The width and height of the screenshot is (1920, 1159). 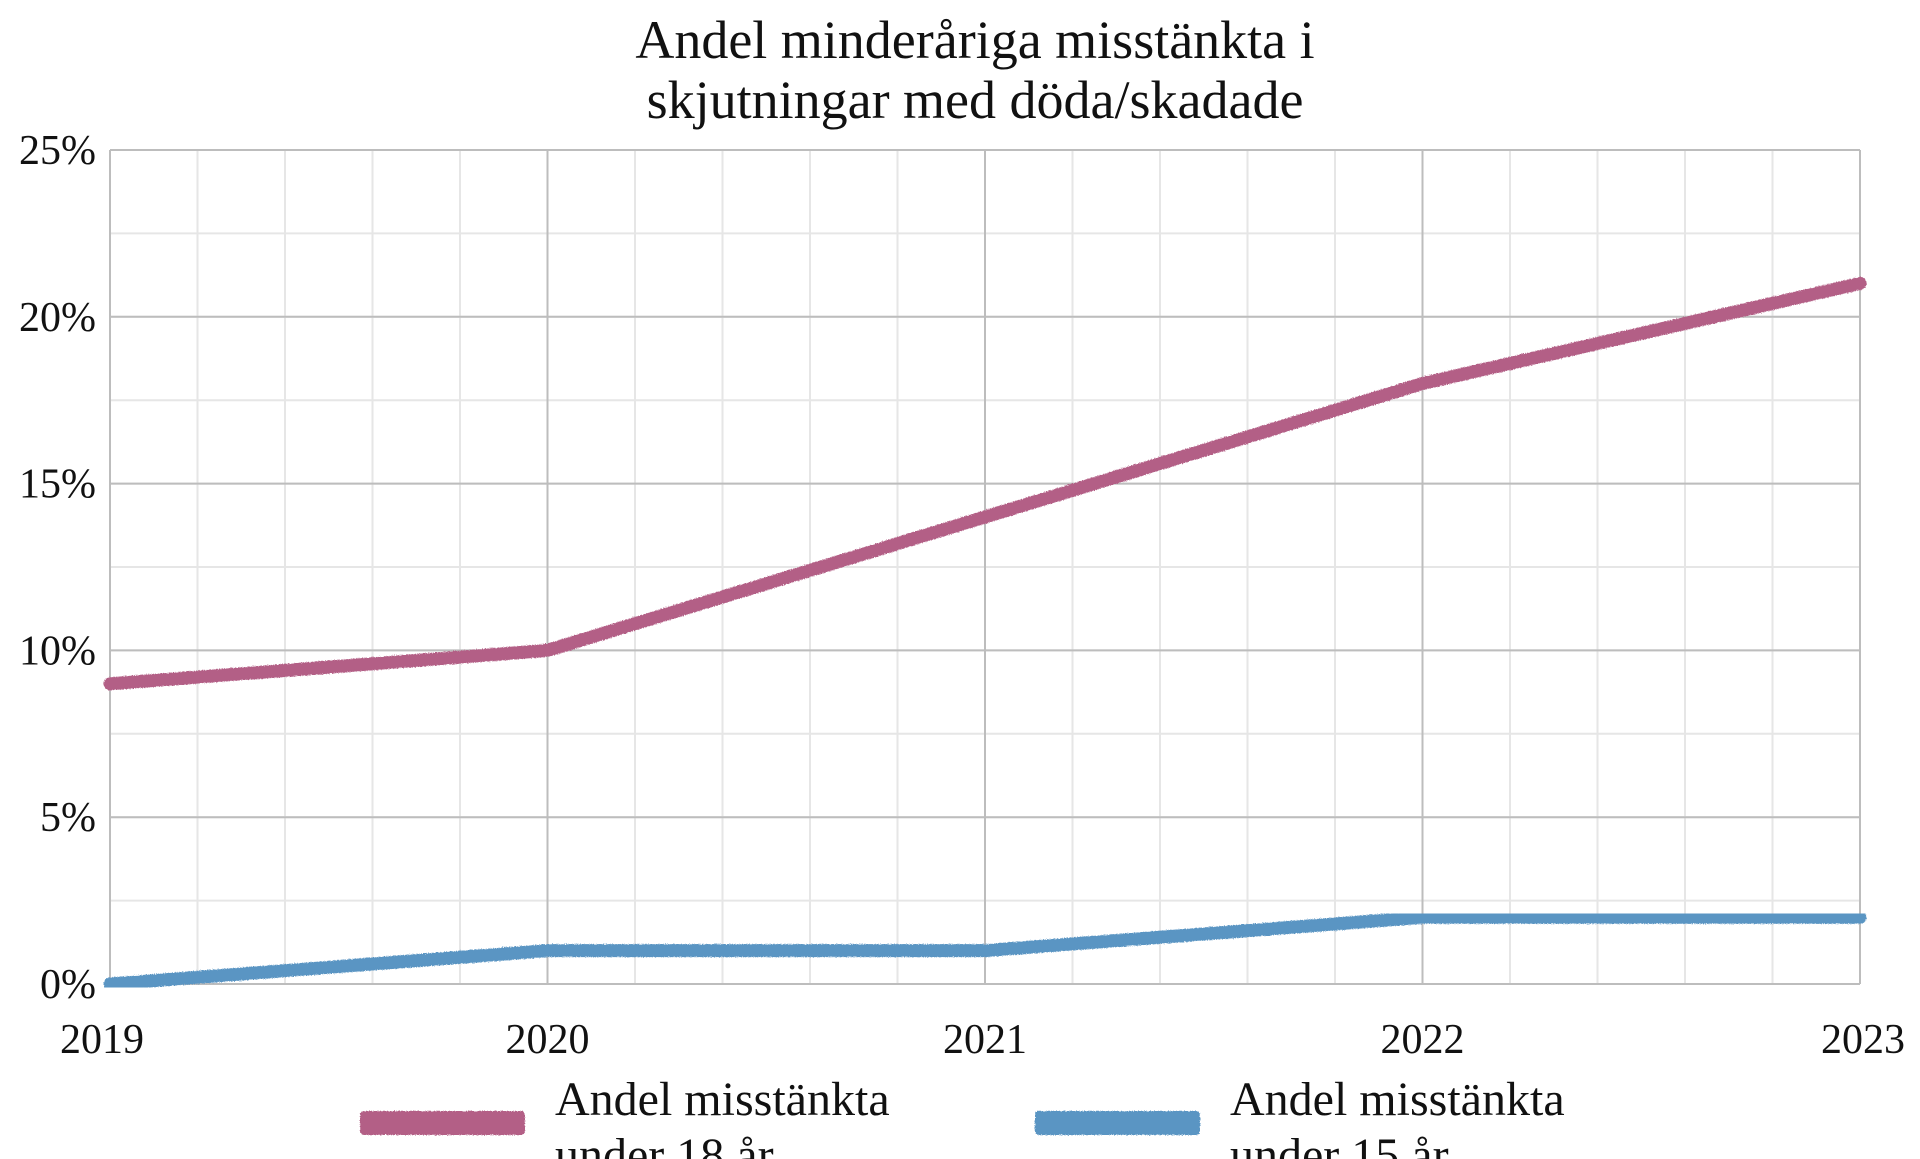 What do you see at coordinates (975, 100) in the screenshot?
I see `chart-title-line-2: skjutningar med döda/skadade` at bounding box center [975, 100].